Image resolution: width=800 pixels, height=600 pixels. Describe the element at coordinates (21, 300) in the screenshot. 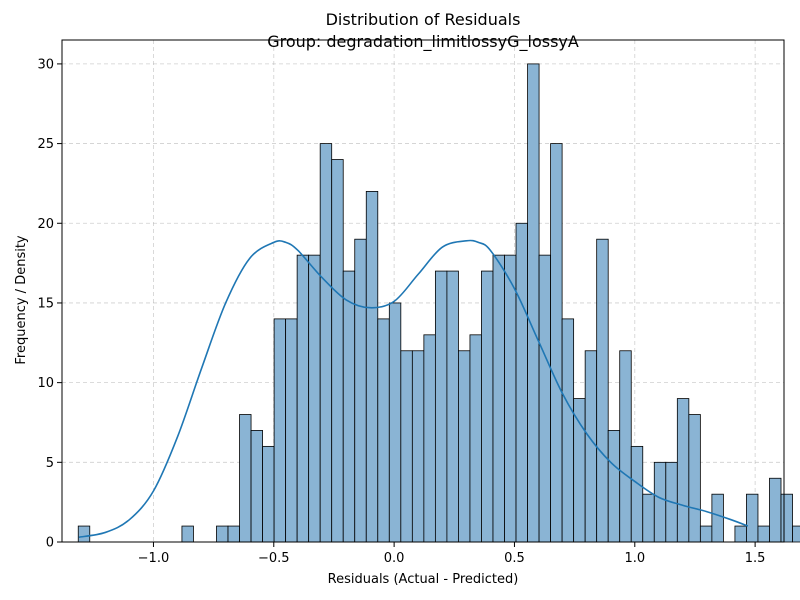

I see `y-axis-label: Frequency / Density` at that location.